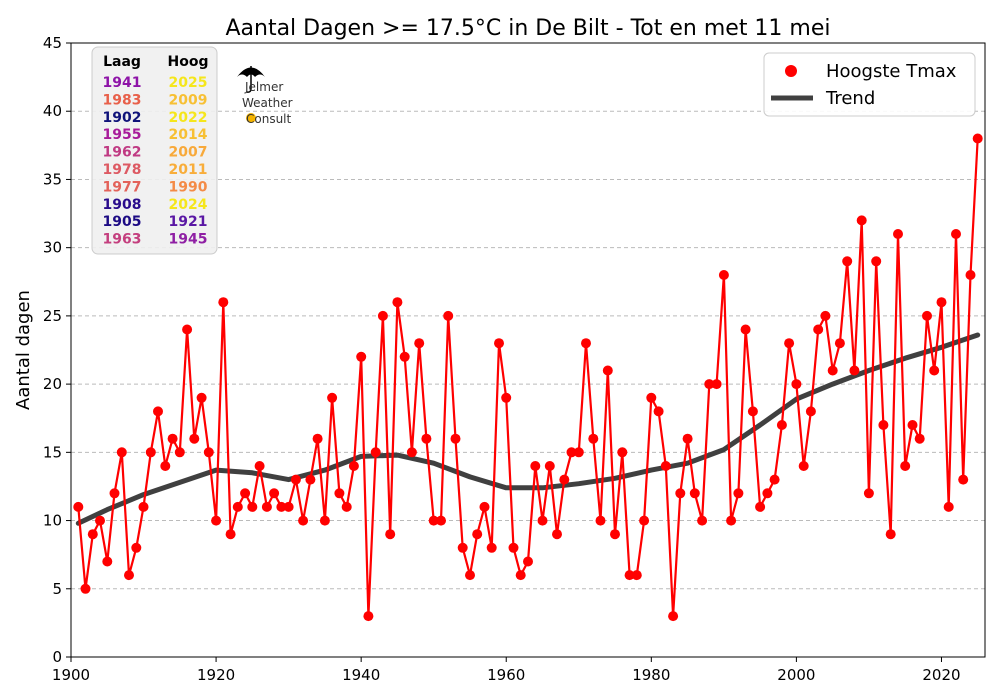 The image size is (1000, 700). I want to click on legend-label-trend: Trend, so click(850, 98).